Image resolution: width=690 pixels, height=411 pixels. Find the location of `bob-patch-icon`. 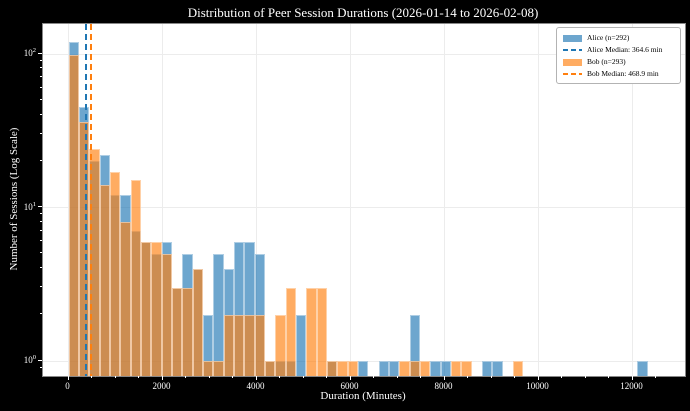

bob-patch-icon is located at coordinates (572, 62).